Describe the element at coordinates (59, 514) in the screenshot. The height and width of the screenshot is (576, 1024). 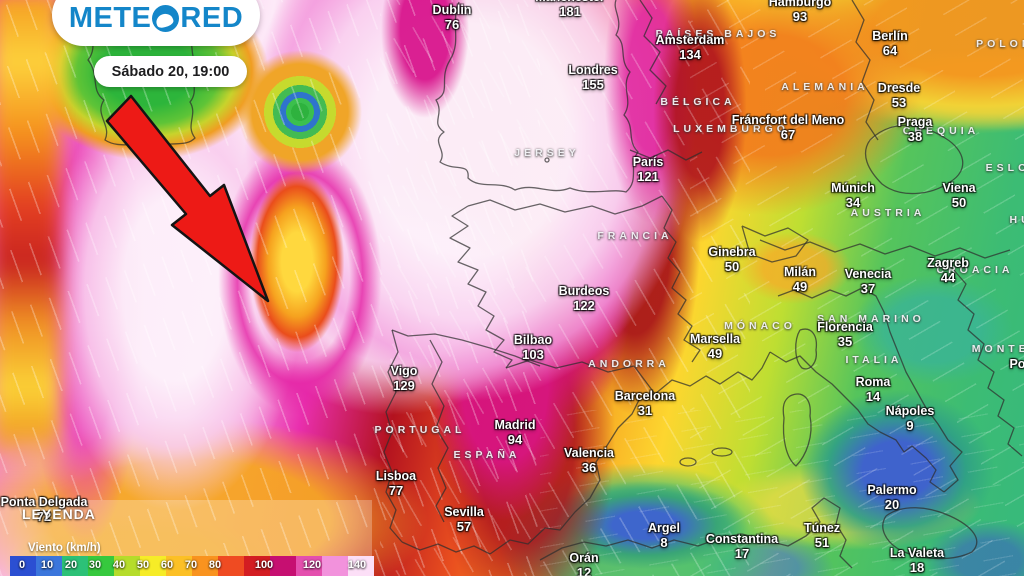
I see `legend-title: LEYENDA` at that location.